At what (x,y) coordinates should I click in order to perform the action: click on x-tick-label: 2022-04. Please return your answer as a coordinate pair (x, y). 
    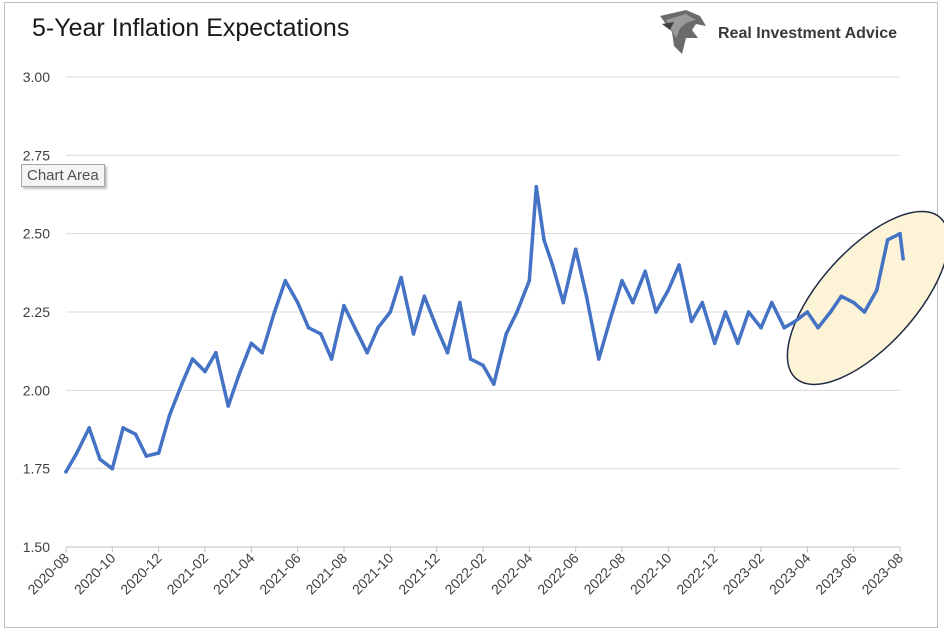
    Looking at the image, I should click on (512, 574).